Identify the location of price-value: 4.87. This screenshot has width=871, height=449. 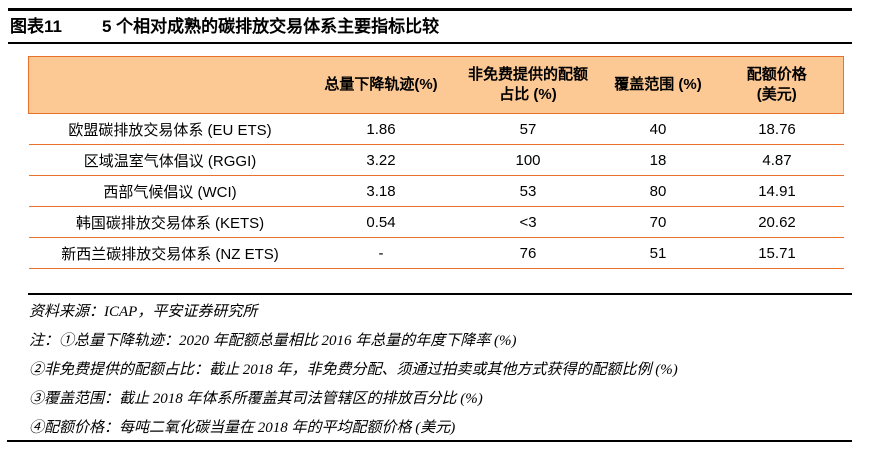
(777, 160).